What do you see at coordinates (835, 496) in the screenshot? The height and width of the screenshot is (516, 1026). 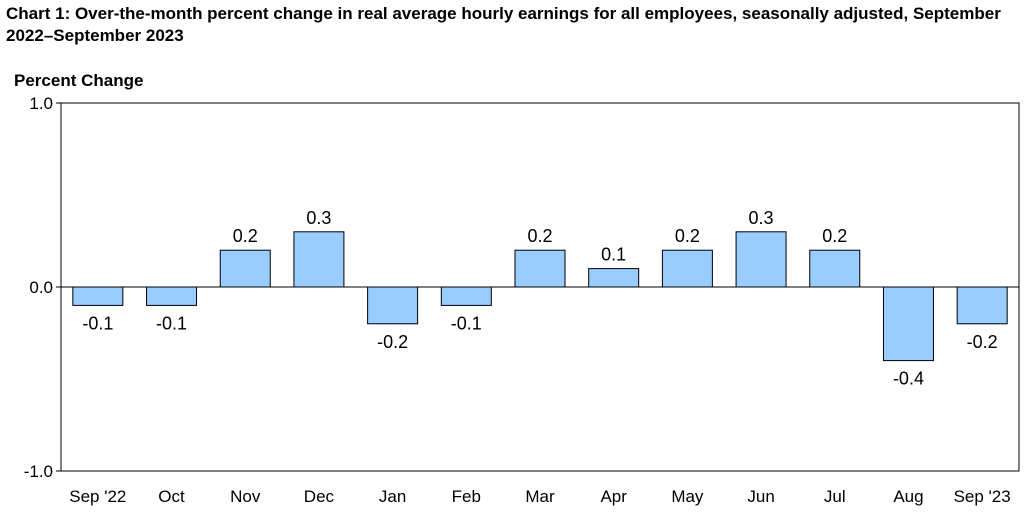 I see `x-tick-label: Jul` at bounding box center [835, 496].